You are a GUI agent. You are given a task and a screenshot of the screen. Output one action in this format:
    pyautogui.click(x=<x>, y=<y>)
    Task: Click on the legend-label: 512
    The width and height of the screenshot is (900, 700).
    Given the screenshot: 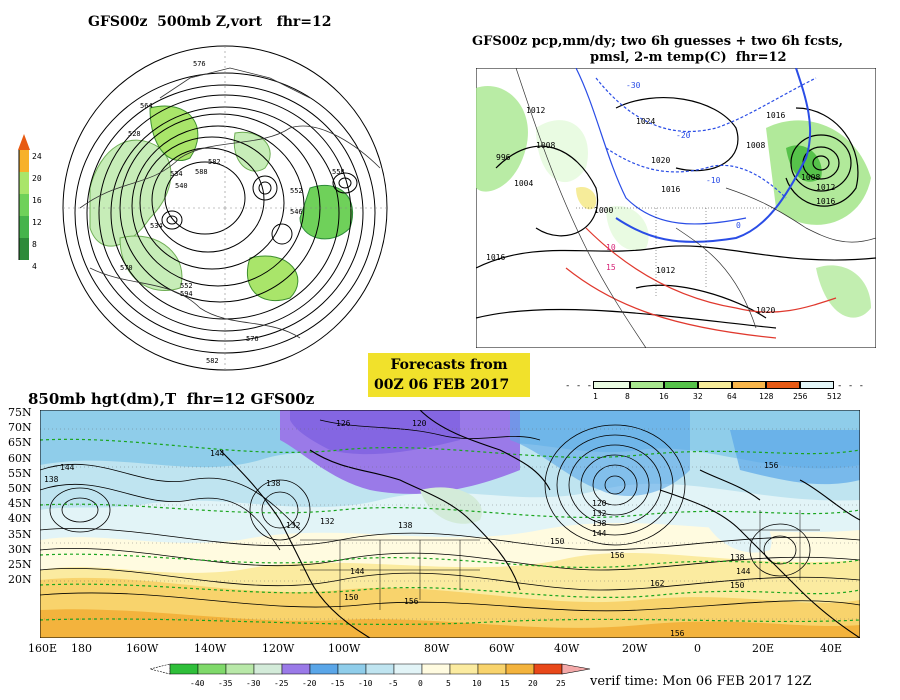 What is the action you would take?
    pyautogui.click(x=834, y=396)
    